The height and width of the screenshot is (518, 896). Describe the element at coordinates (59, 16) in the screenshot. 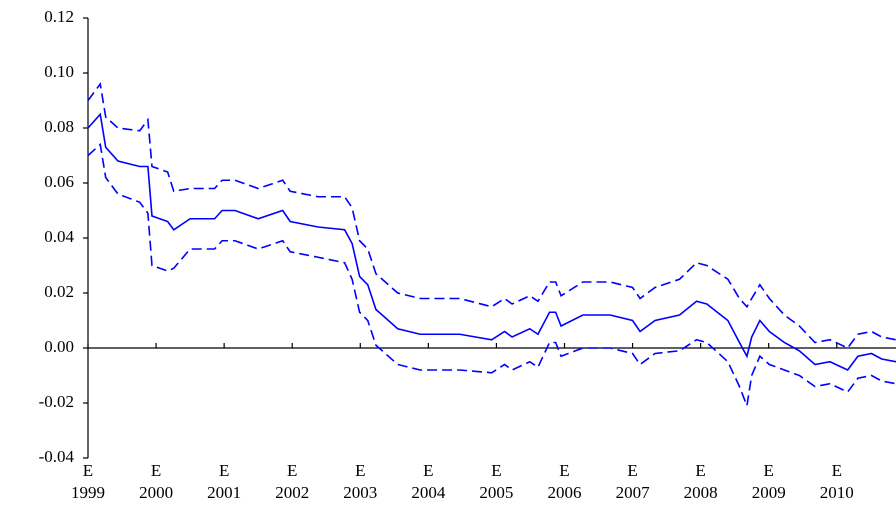

I see `y-tick-label: 0.12` at that location.